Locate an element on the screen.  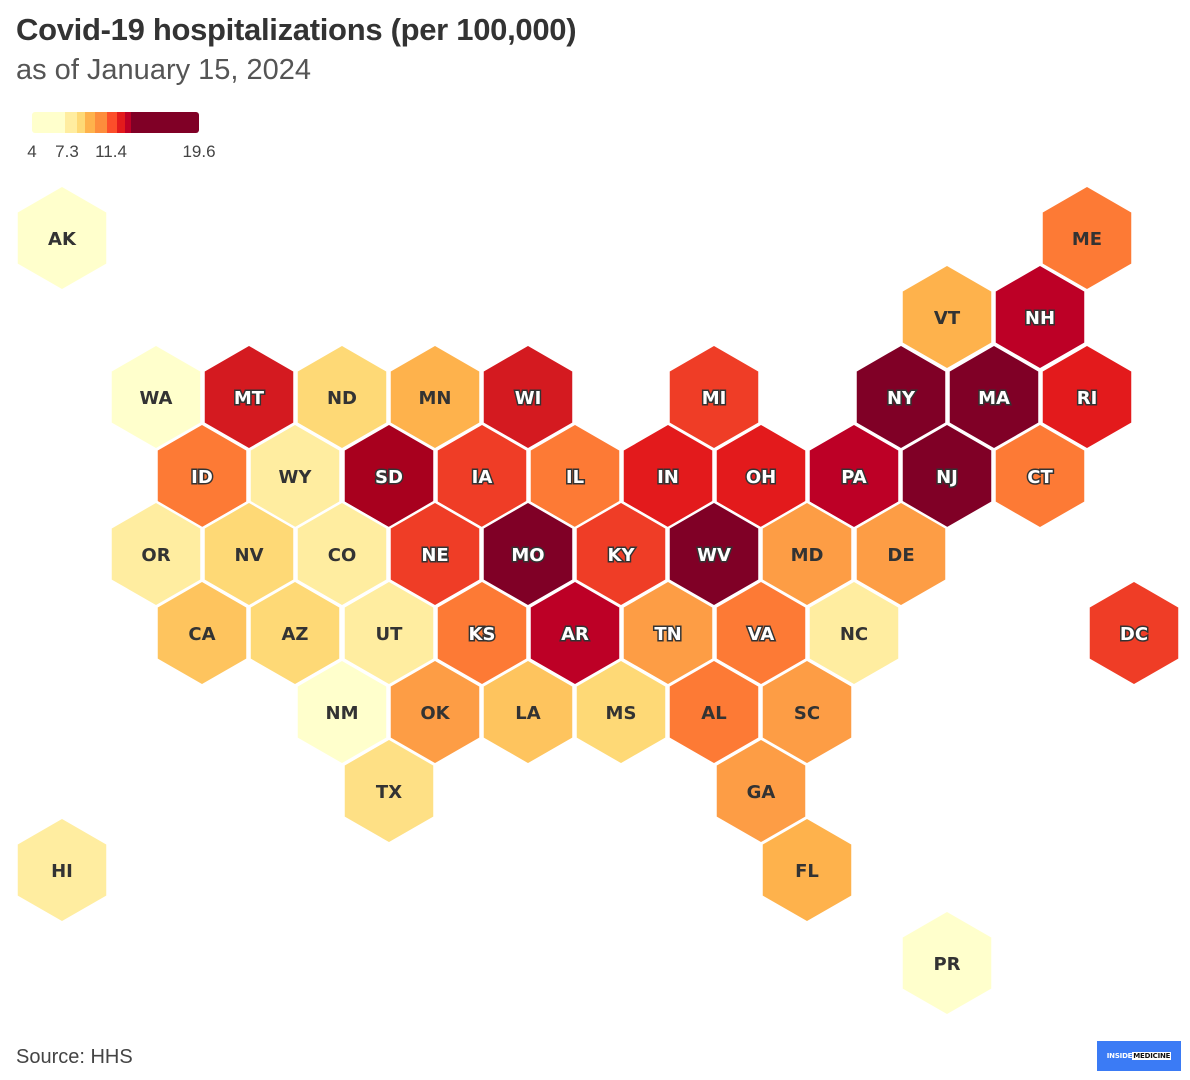
state-hex-me: ME is located at coordinates (1087, 238).